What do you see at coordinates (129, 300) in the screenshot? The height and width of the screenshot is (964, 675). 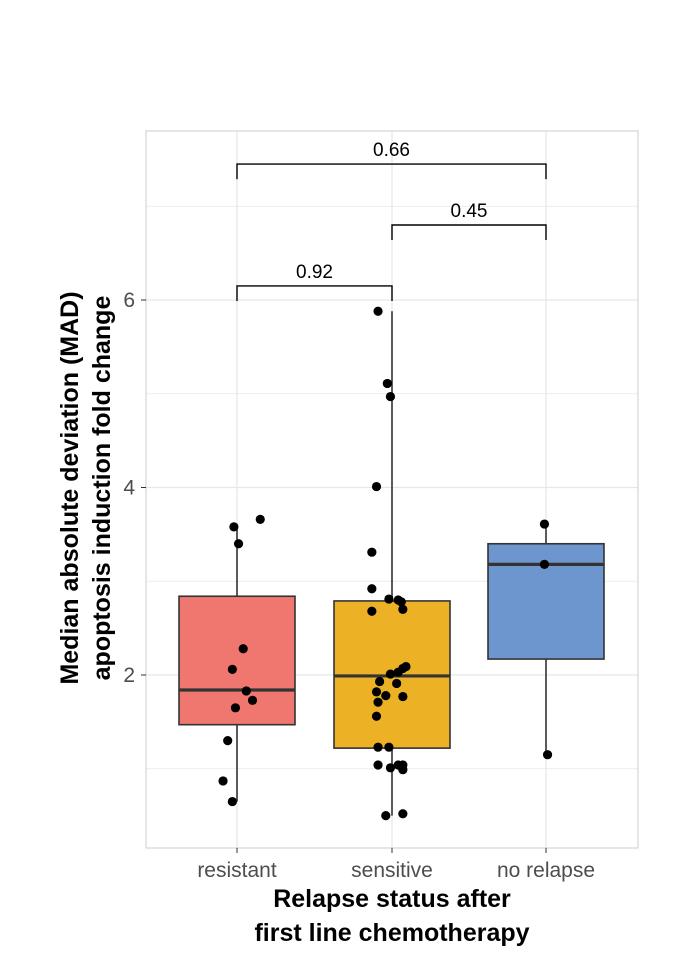 I see `y-tick-label: 6` at bounding box center [129, 300].